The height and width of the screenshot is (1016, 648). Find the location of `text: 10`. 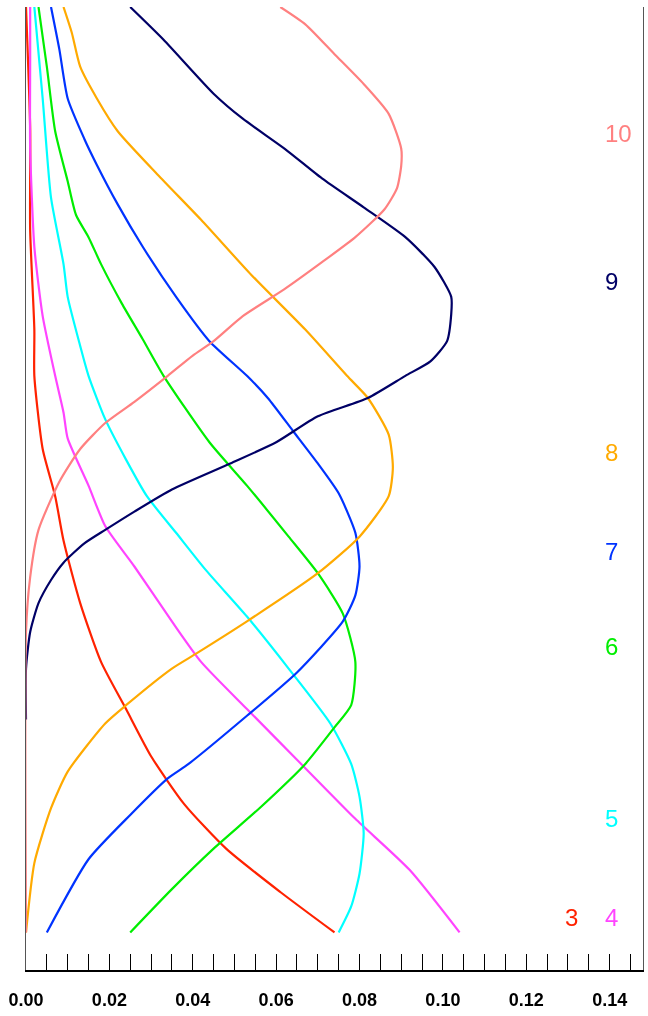

text: 10 is located at coordinates (618, 133).